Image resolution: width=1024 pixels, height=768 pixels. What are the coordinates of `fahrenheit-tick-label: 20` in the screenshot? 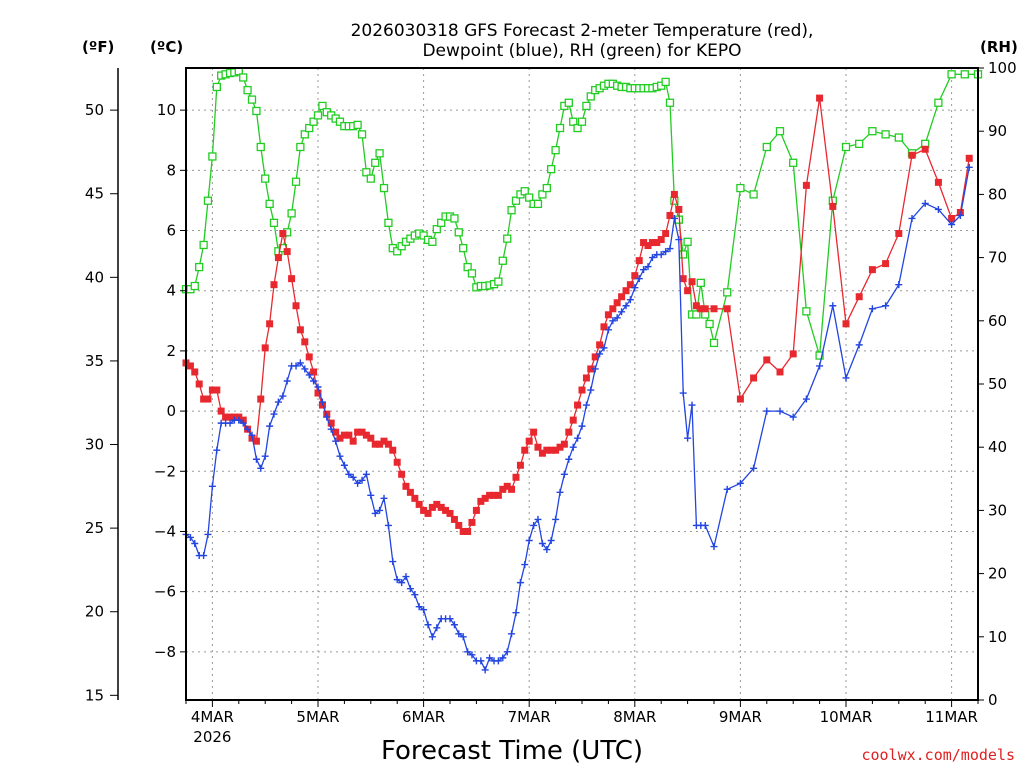 It's located at (94, 612).